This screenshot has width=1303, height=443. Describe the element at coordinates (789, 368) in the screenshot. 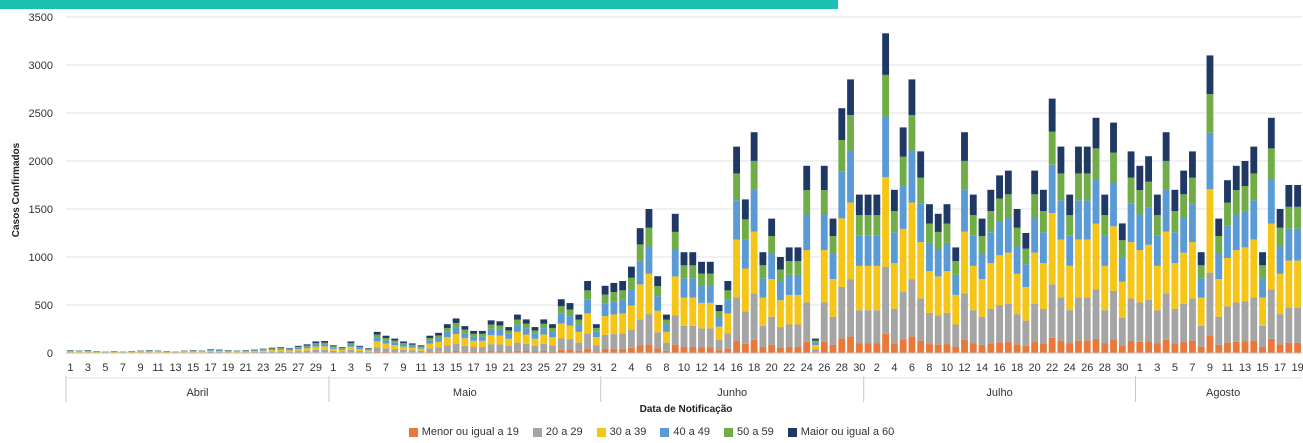

I see `x-tick-label: 22` at that location.